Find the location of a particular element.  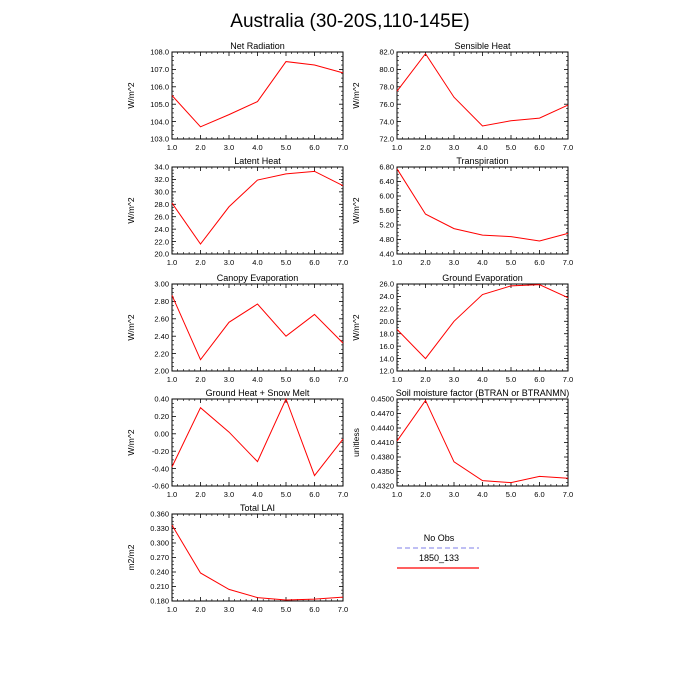

legend: No Obs 1850_133 is located at coordinates (438, 551).